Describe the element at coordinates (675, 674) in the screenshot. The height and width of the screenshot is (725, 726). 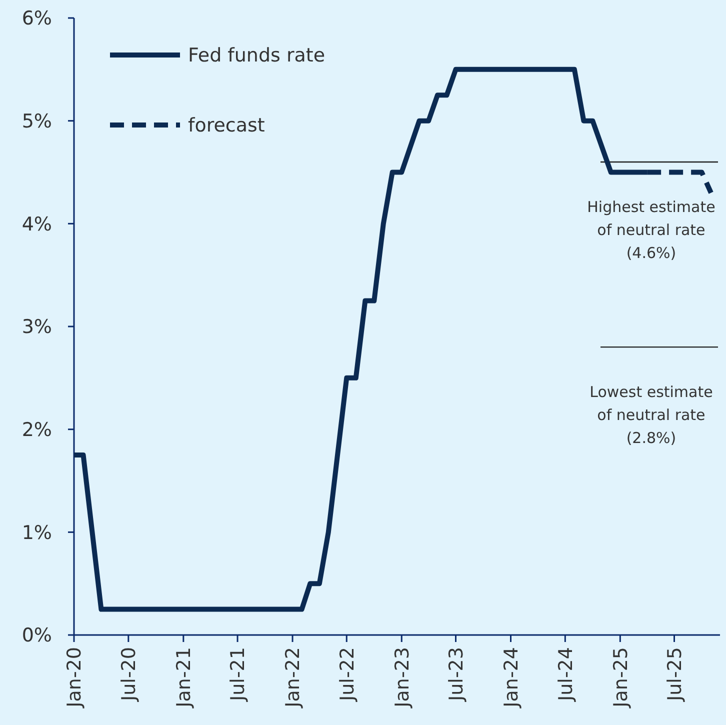
I see `x-tick-label: Jul-25` at that location.